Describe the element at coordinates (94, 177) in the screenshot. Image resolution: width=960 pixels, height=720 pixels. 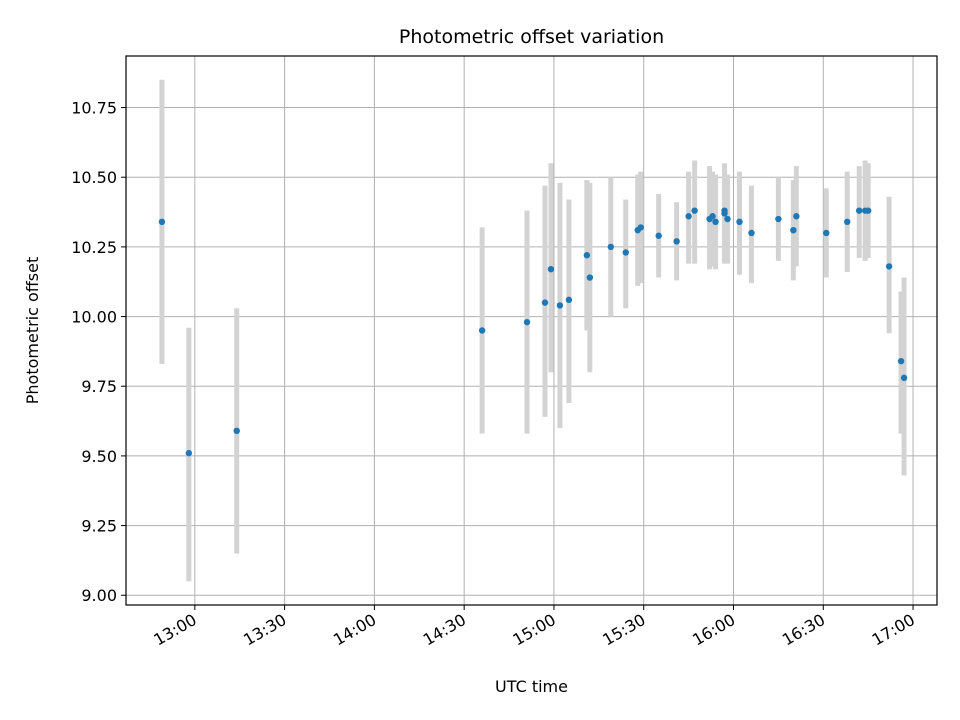
I see `y-tick-label: 10.50` at that location.